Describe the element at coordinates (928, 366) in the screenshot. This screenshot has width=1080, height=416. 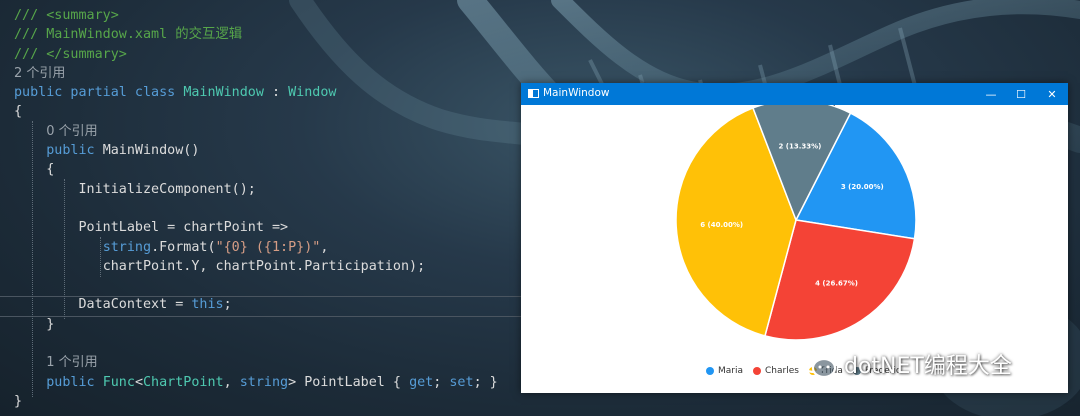
I see `watermark-text: dotNET编程大全` at that location.